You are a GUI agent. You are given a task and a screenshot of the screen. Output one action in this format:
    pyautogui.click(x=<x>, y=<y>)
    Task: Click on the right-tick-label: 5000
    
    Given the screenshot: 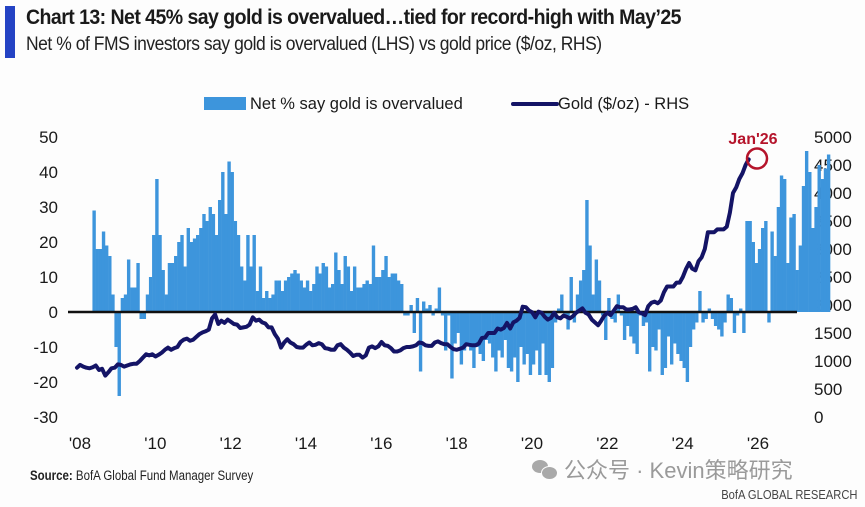 What is the action you would take?
    pyautogui.click(x=833, y=137)
    